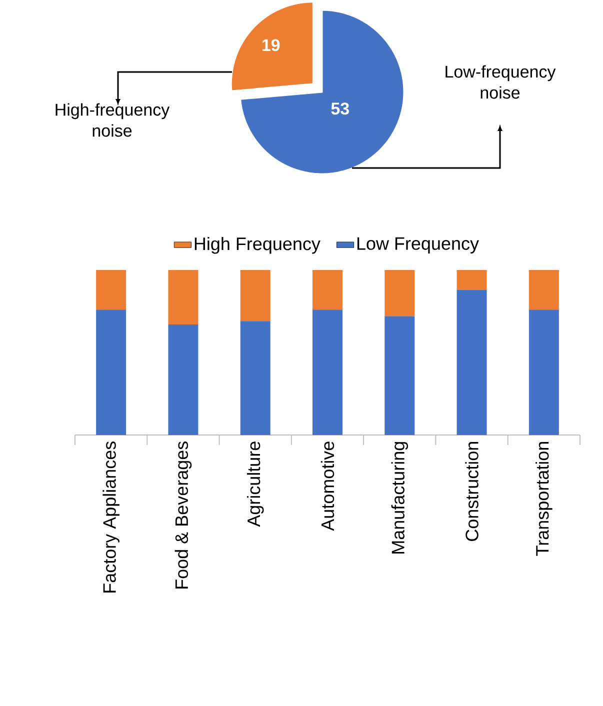 The width and height of the screenshot is (603, 706). Describe the element at coordinates (271, 45) in the screenshot. I see `data-label: 19` at that location.